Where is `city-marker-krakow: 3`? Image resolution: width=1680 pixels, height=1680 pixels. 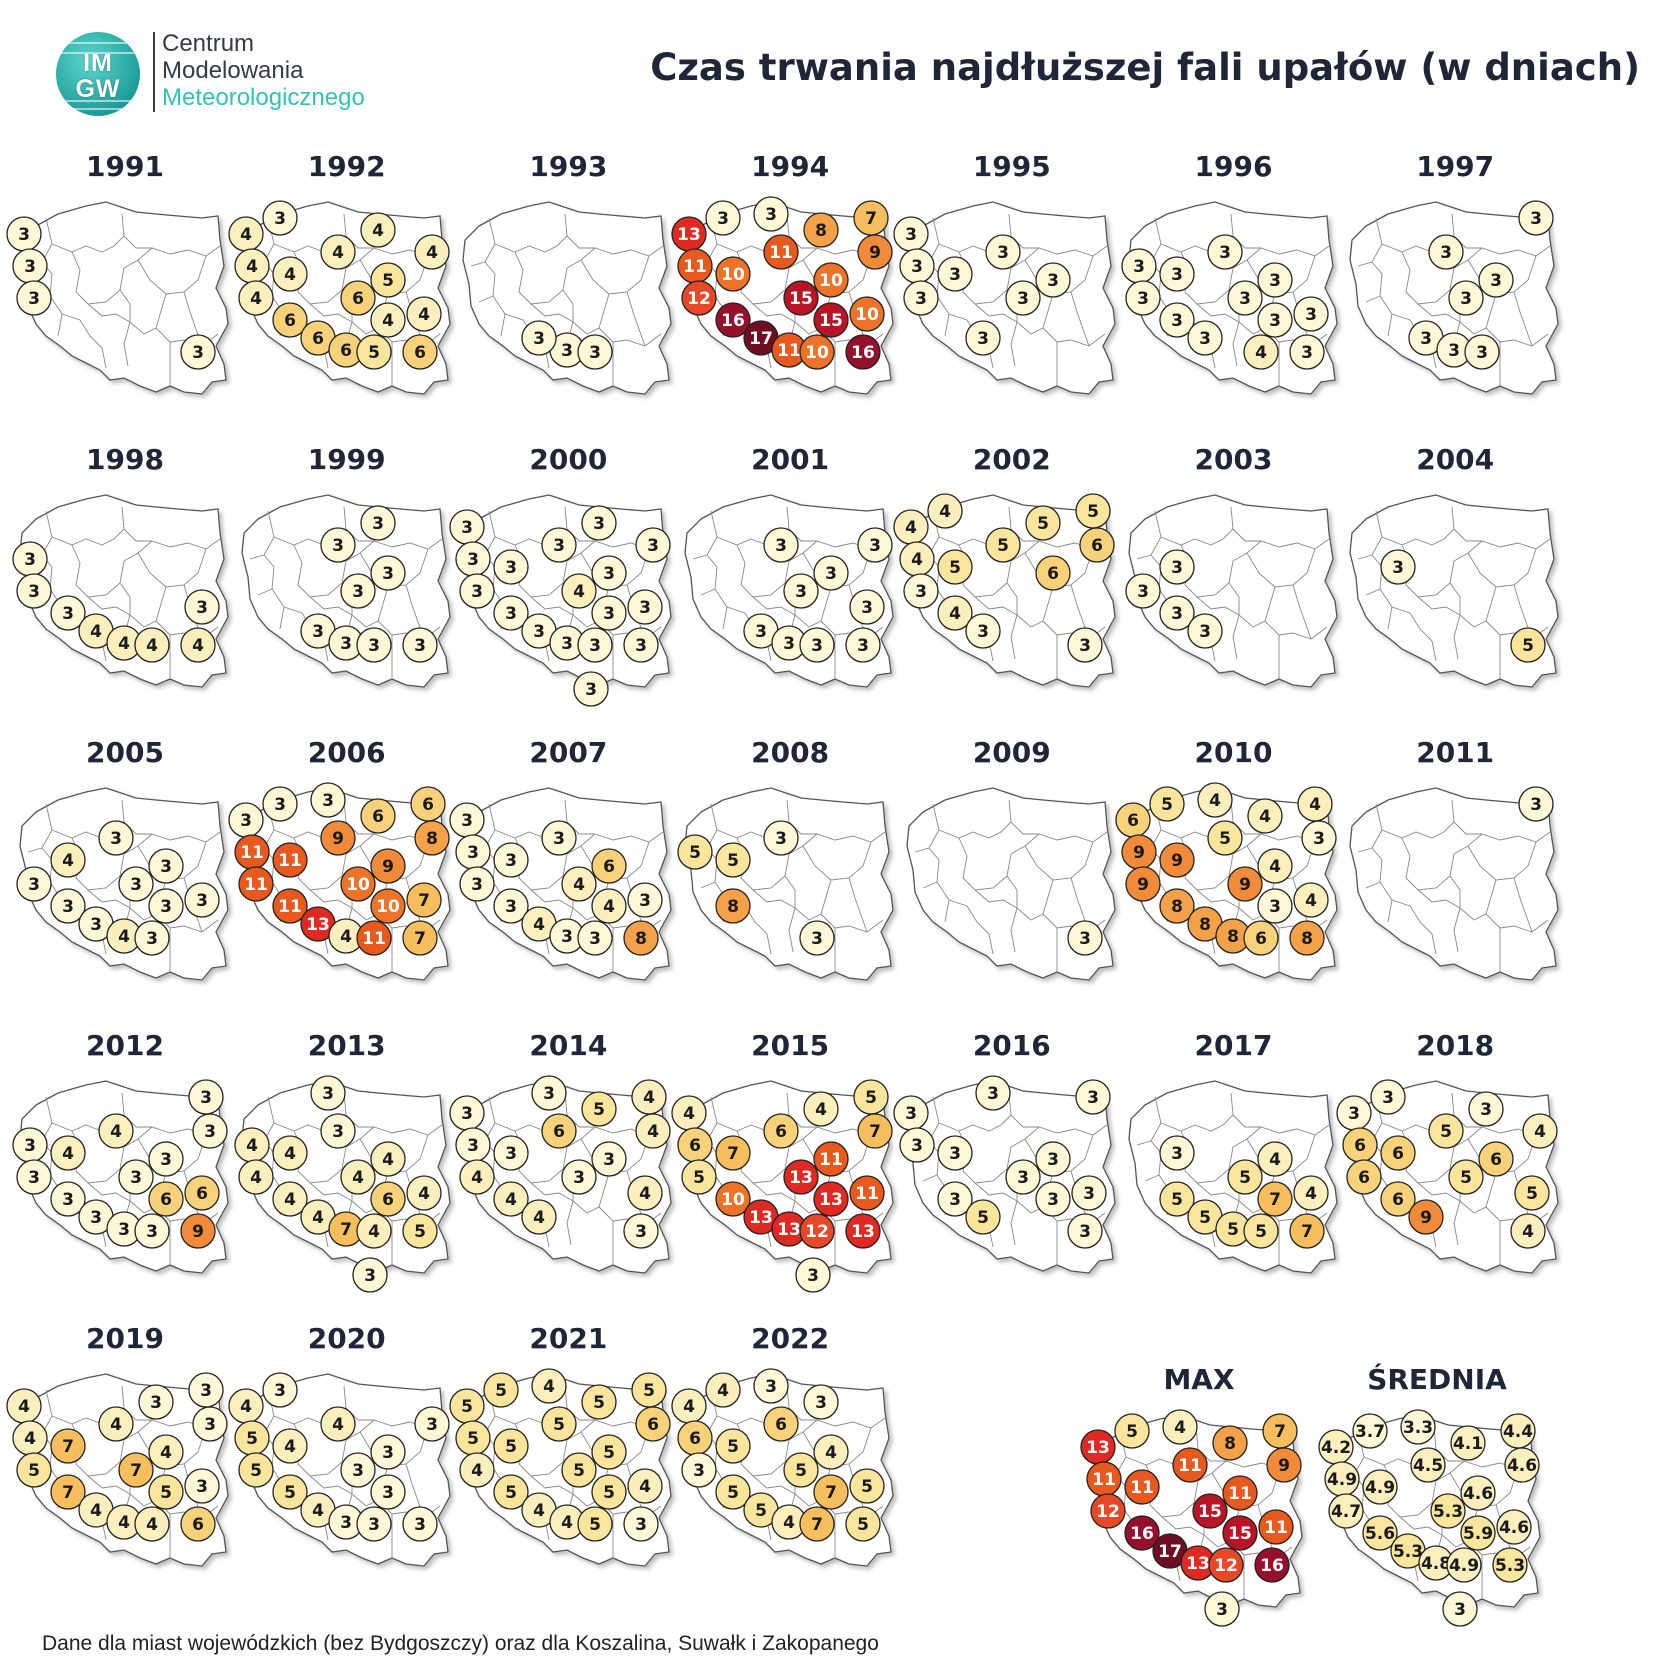 city-marker-krakow: 3 is located at coordinates (817, 645).